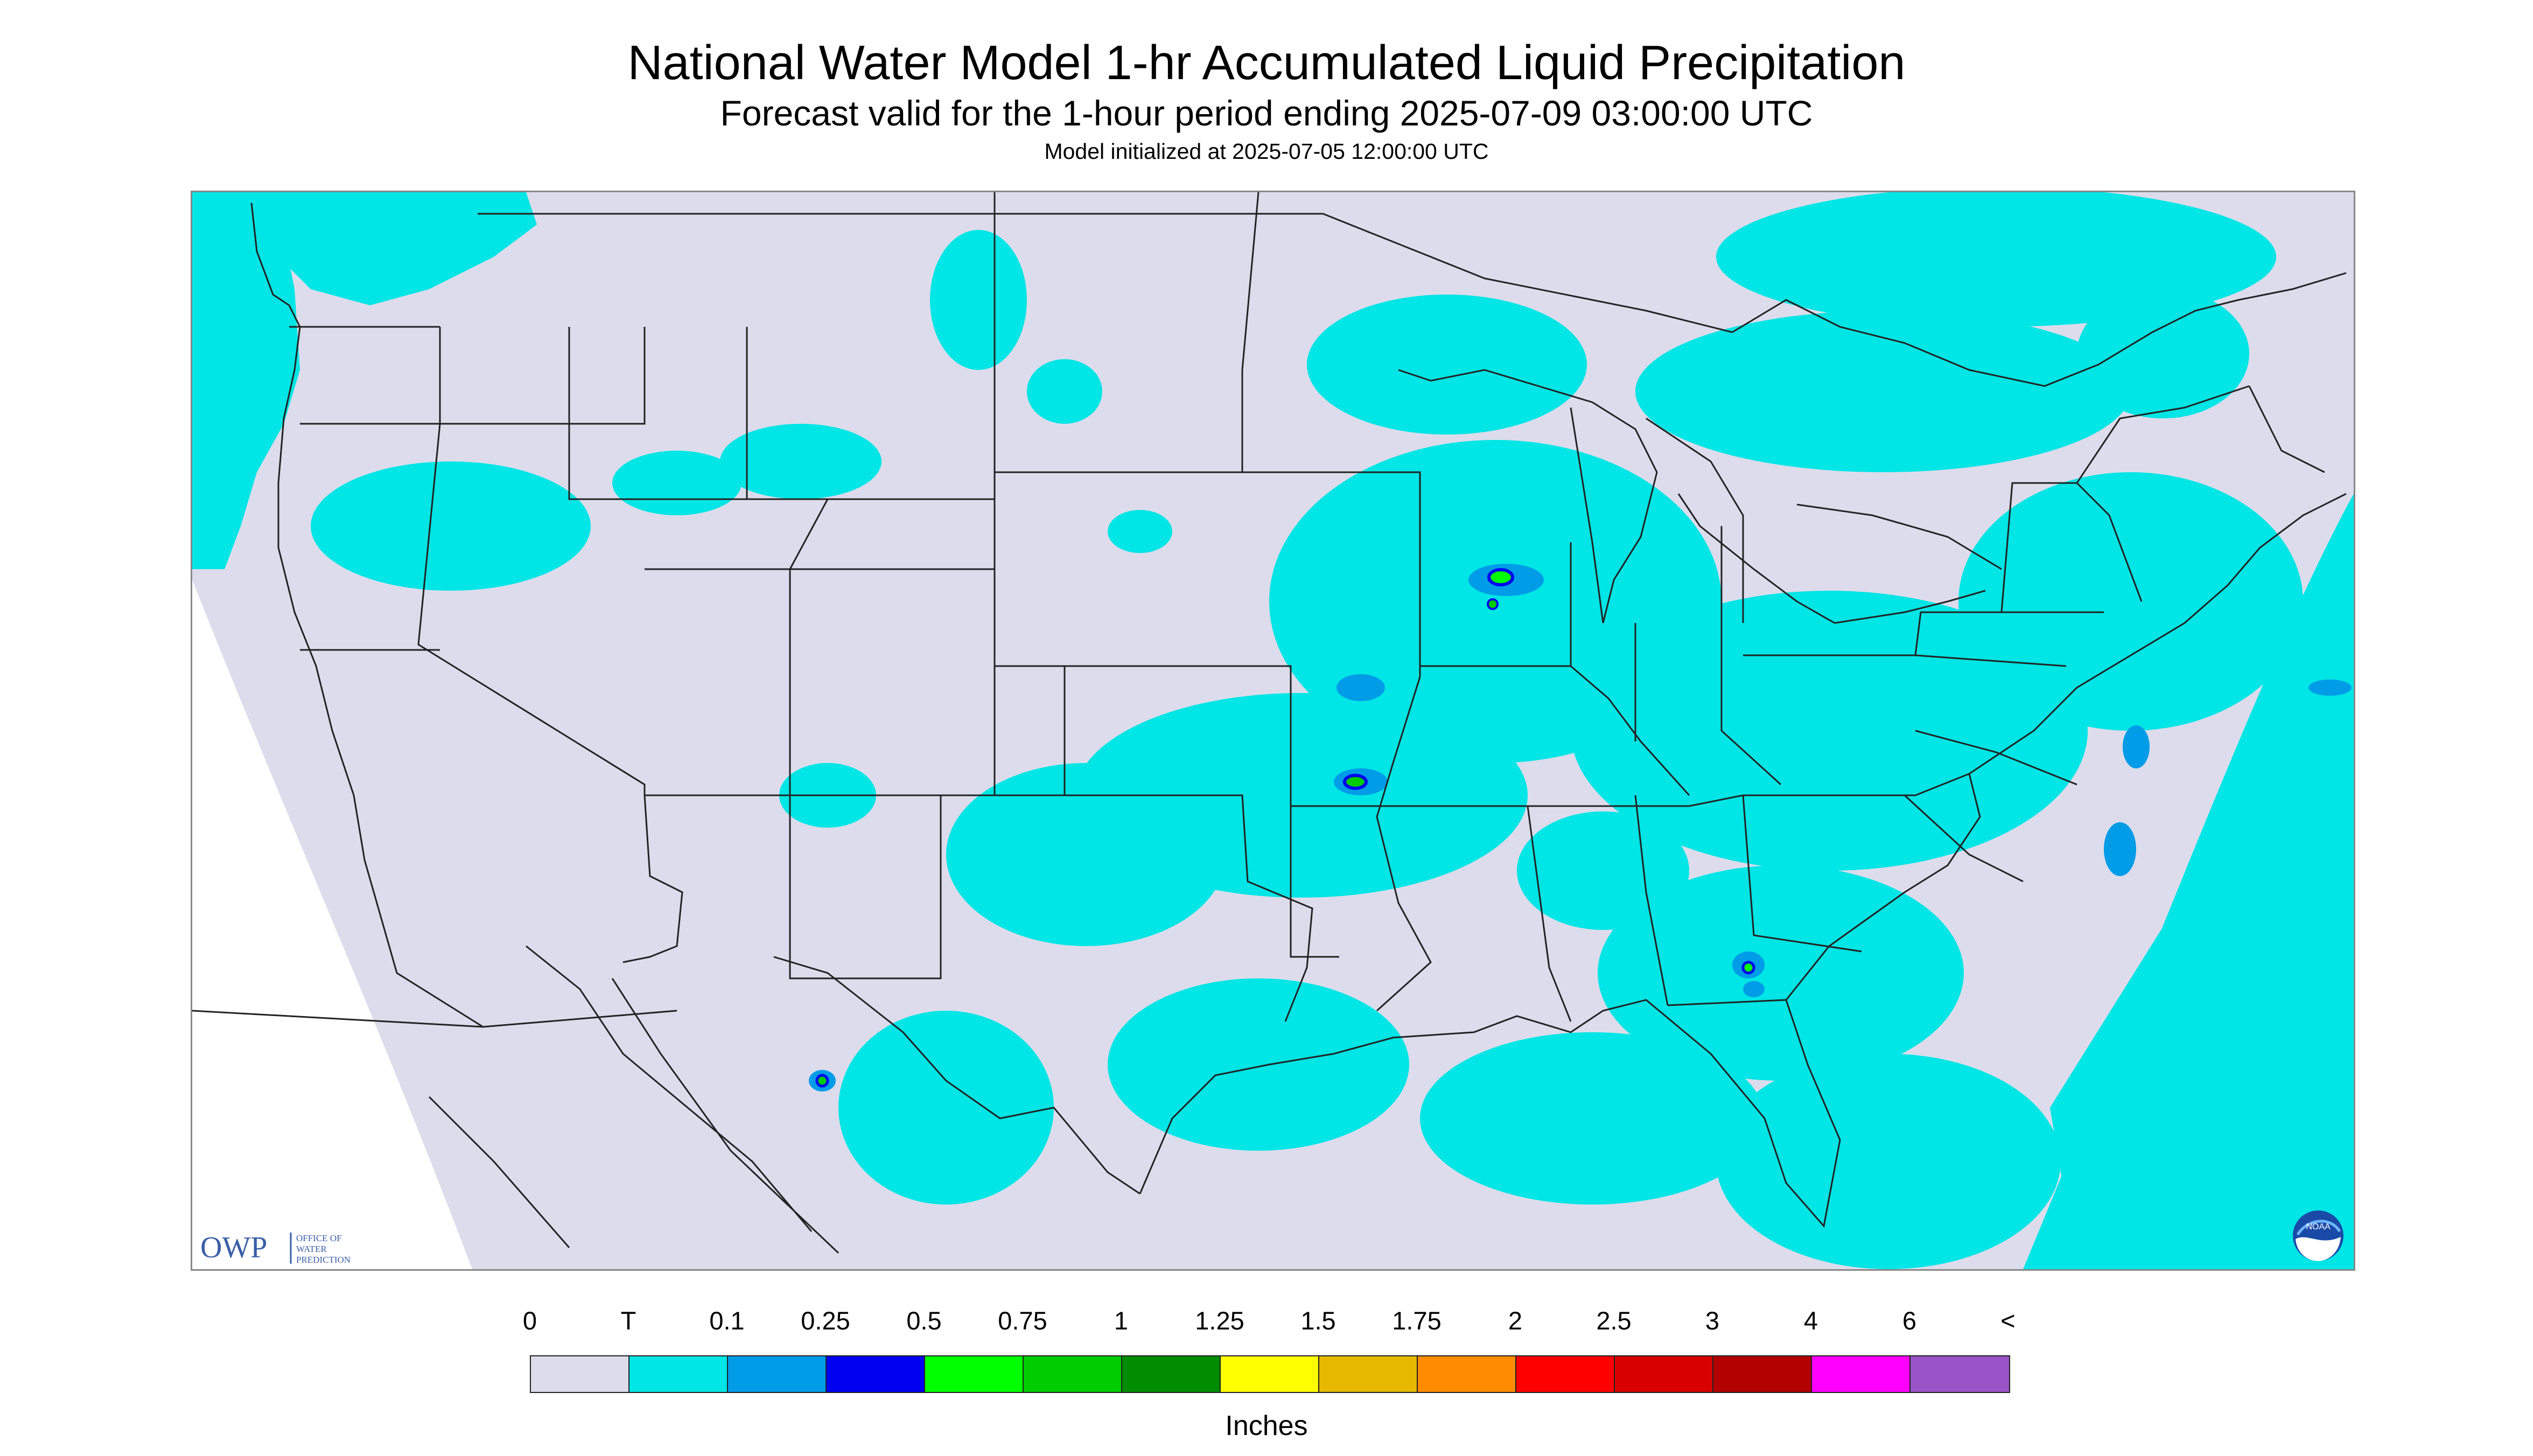  I want to click on noaa-logo: NOAA, so click(2318, 1235).